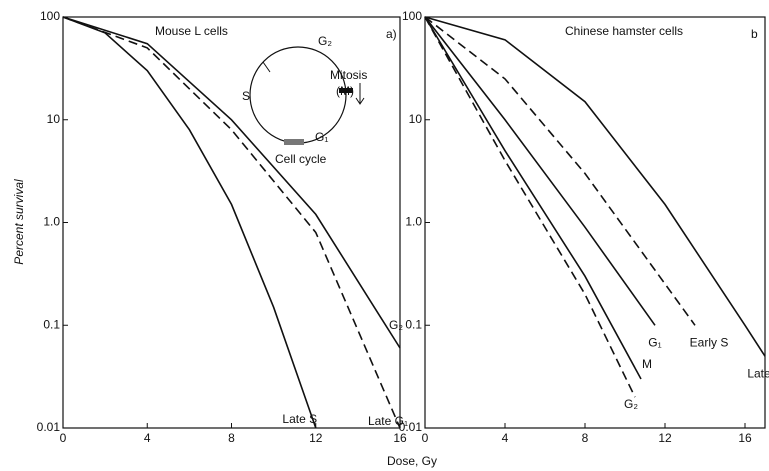 The image size is (769, 471). What do you see at coordinates (754, 34) in the screenshot?
I see `panel-label: b` at bounding box center [754, 34].